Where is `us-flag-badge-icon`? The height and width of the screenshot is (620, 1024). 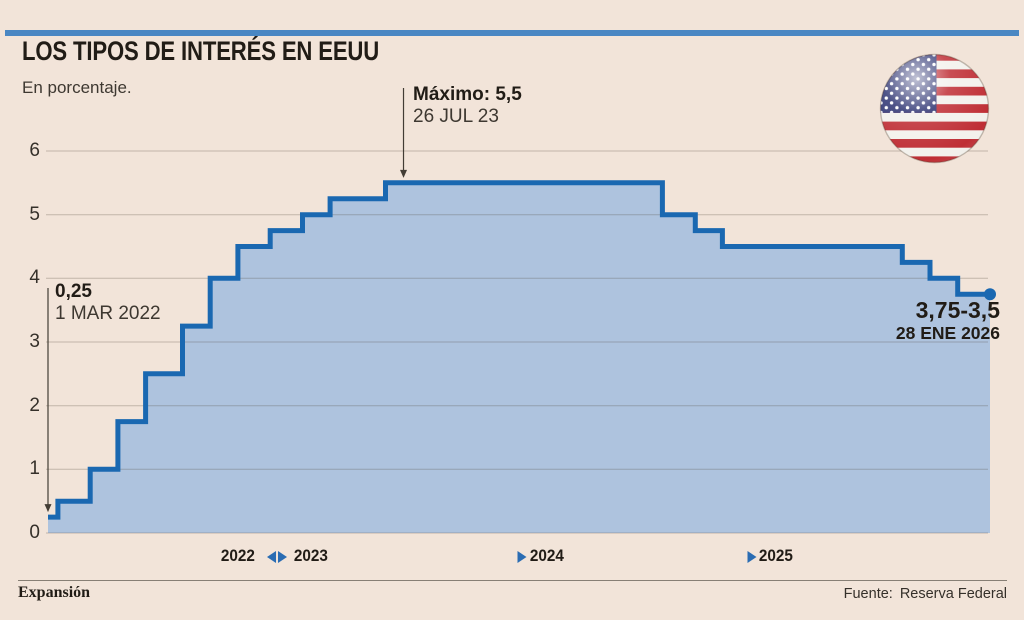
us-flag-badge-icon is located at coordinates (934, 108).